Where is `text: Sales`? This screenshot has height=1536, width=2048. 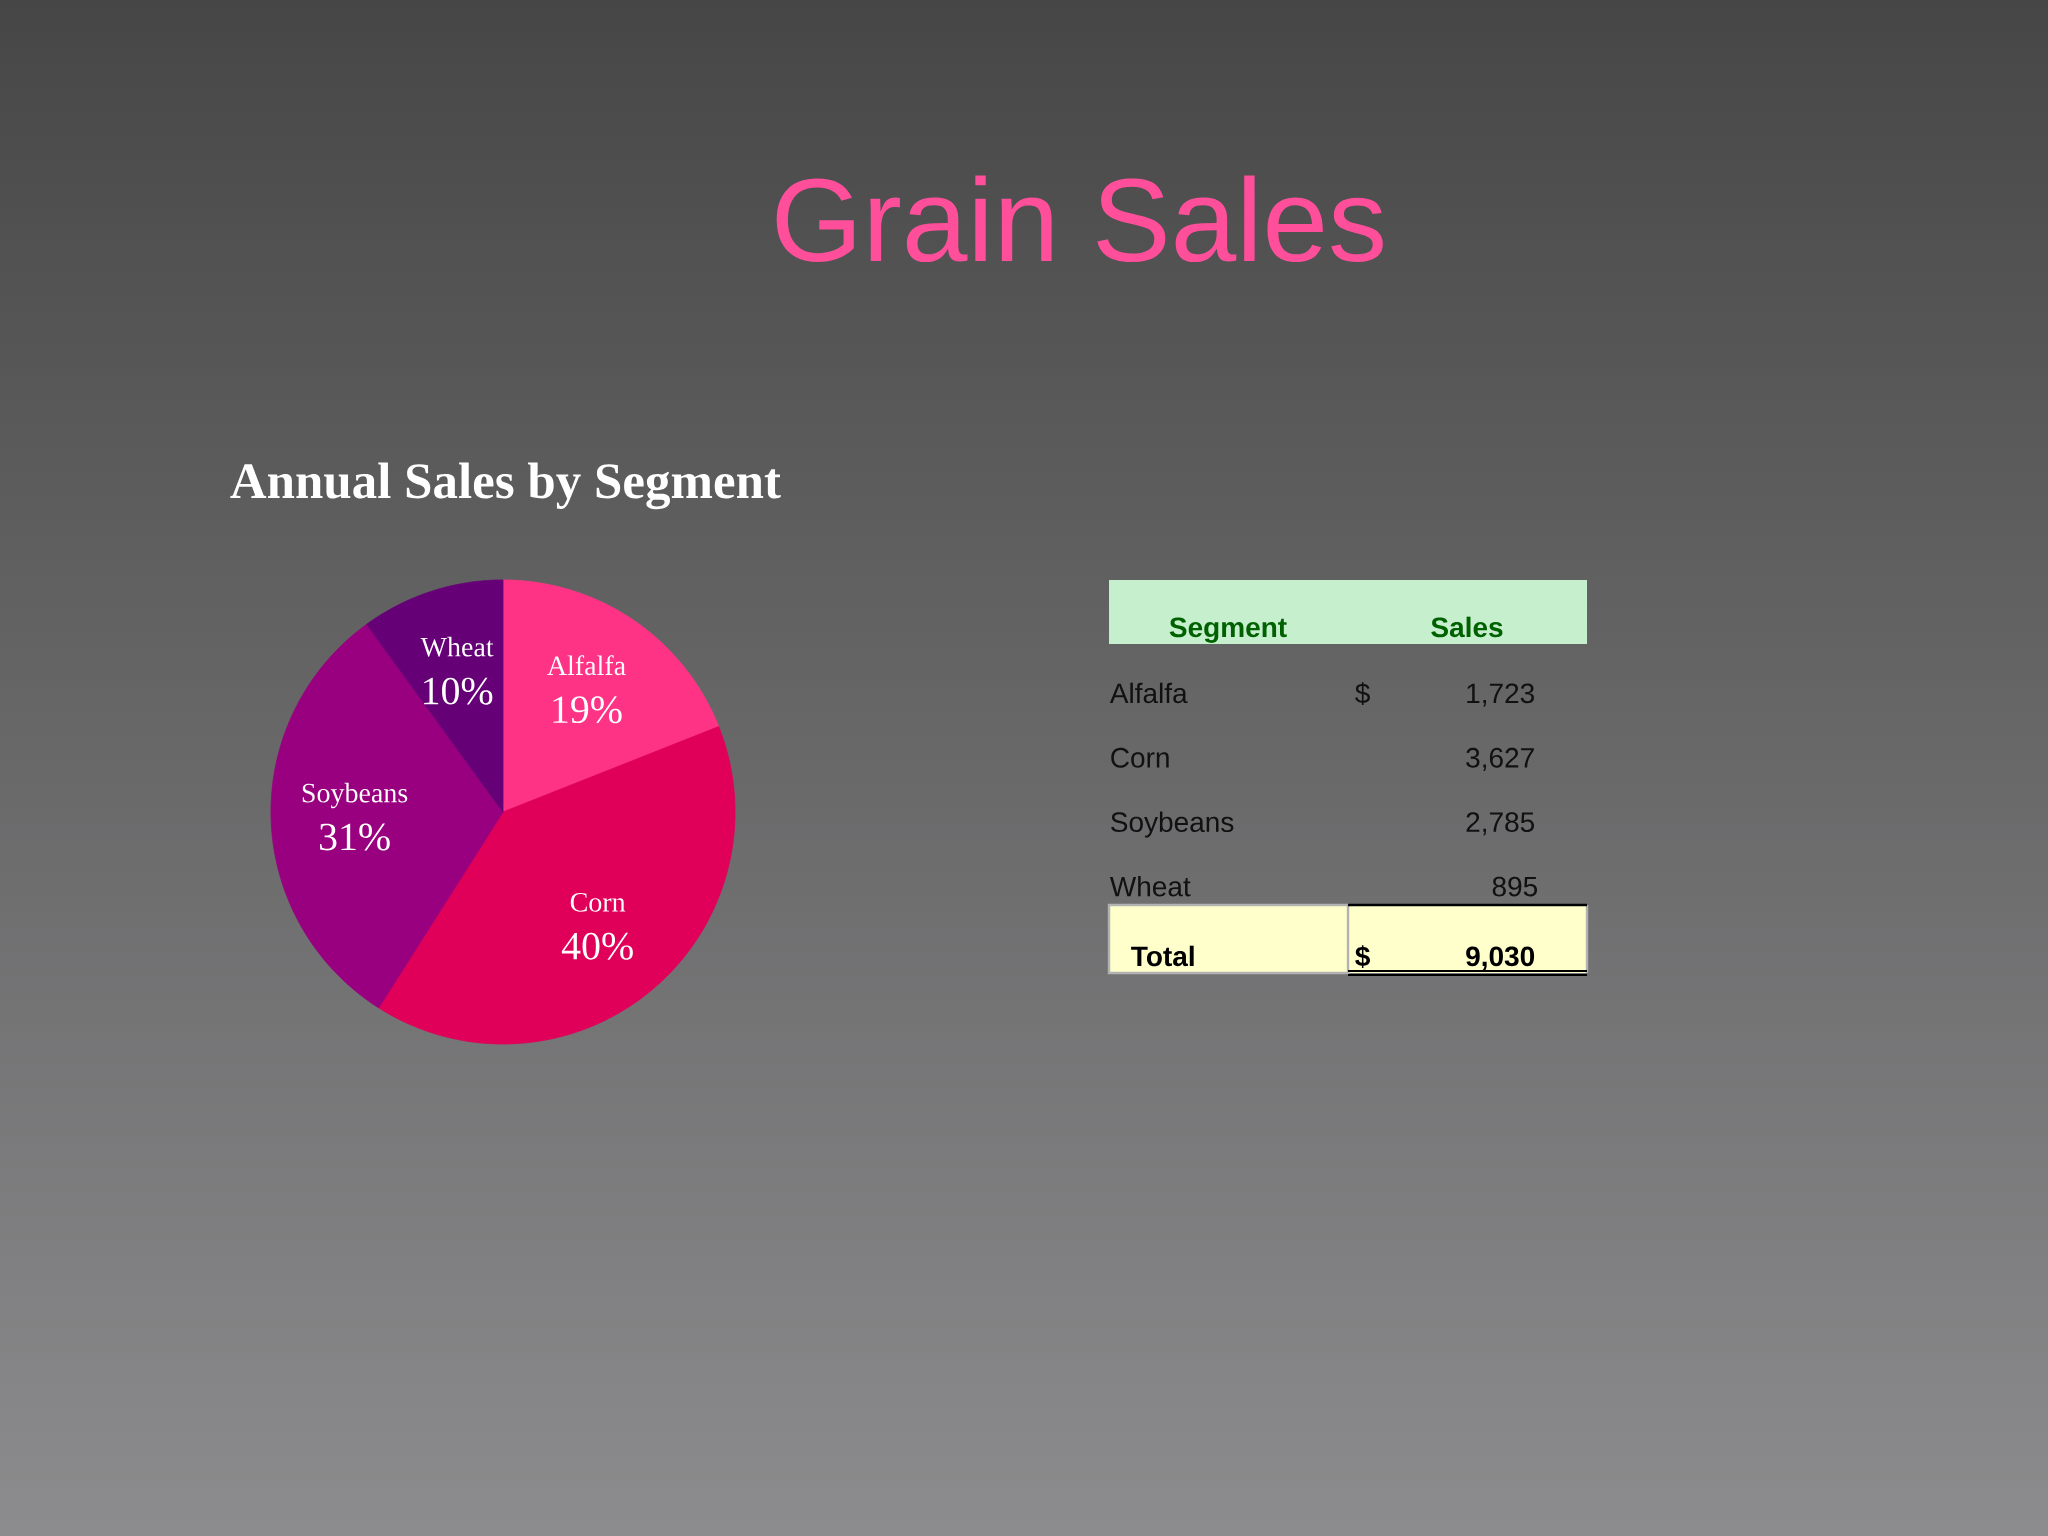 text: Sales is located at coordinates (1467, 627).